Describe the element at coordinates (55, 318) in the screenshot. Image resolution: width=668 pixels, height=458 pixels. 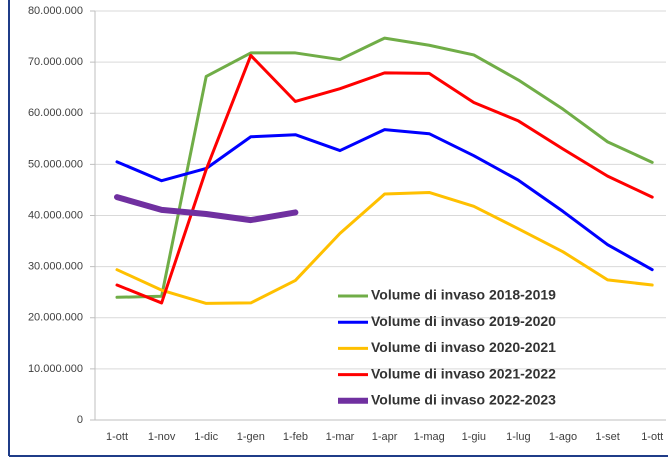
I see `y-tick-label: 20.000.000` at that location.